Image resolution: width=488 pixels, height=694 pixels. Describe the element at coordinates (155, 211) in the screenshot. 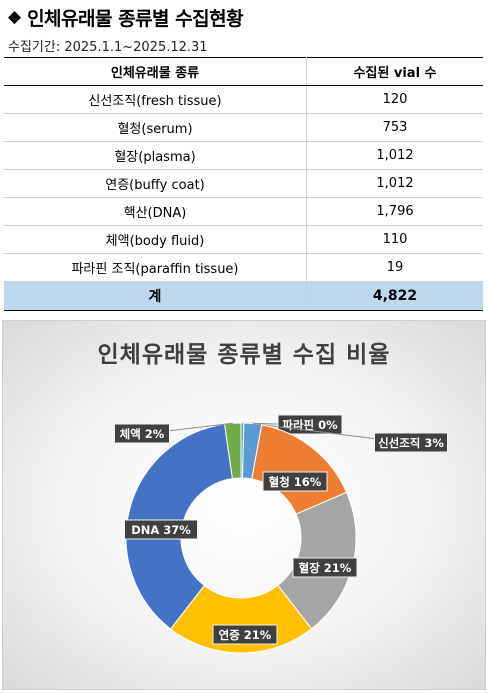

I see `row-type: 핵산(DNA)` at that location.